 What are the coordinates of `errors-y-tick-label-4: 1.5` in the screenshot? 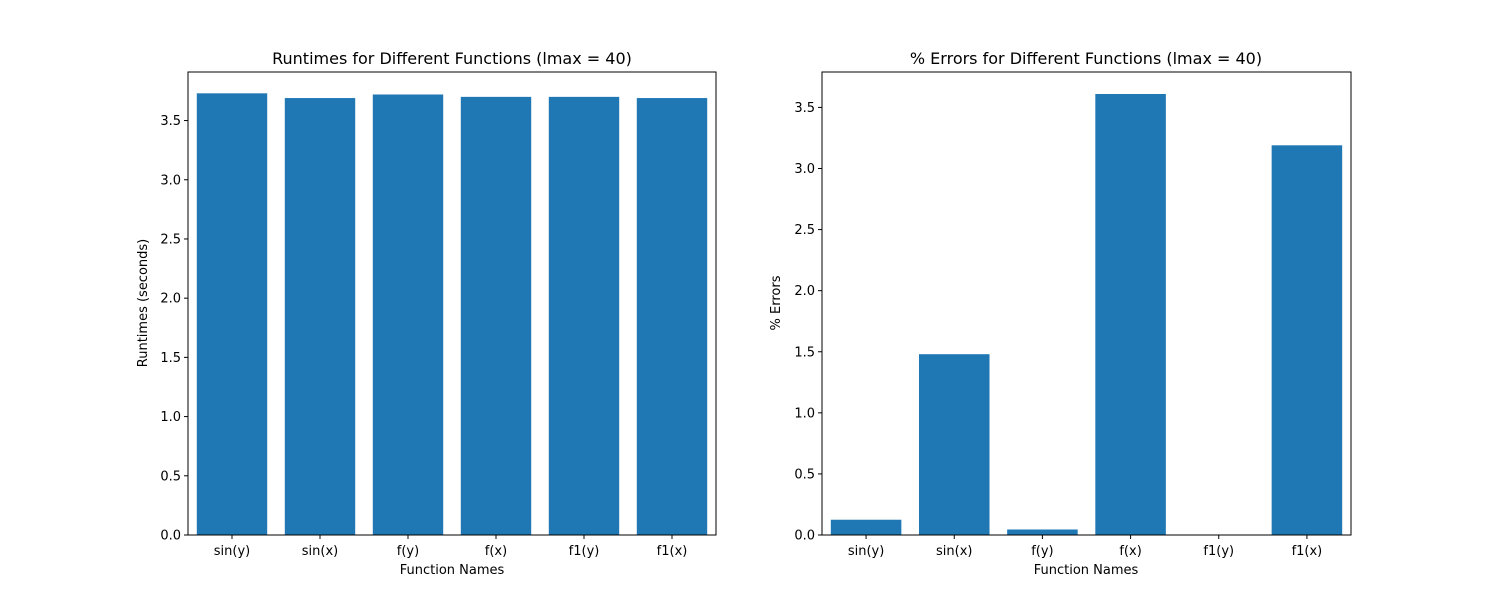 It's located at (804, 352).